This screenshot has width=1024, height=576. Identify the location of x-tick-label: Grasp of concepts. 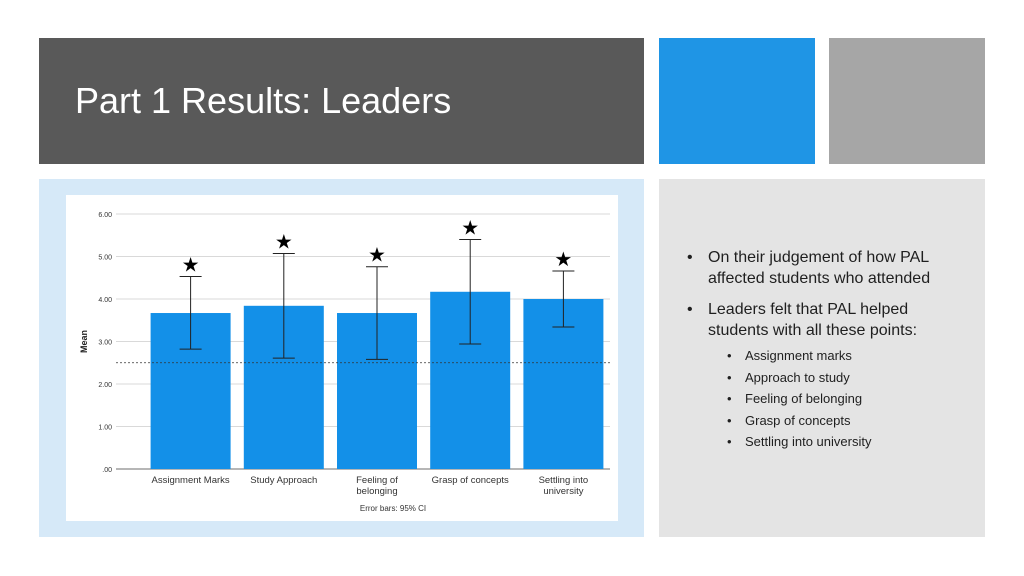
(470, 480).